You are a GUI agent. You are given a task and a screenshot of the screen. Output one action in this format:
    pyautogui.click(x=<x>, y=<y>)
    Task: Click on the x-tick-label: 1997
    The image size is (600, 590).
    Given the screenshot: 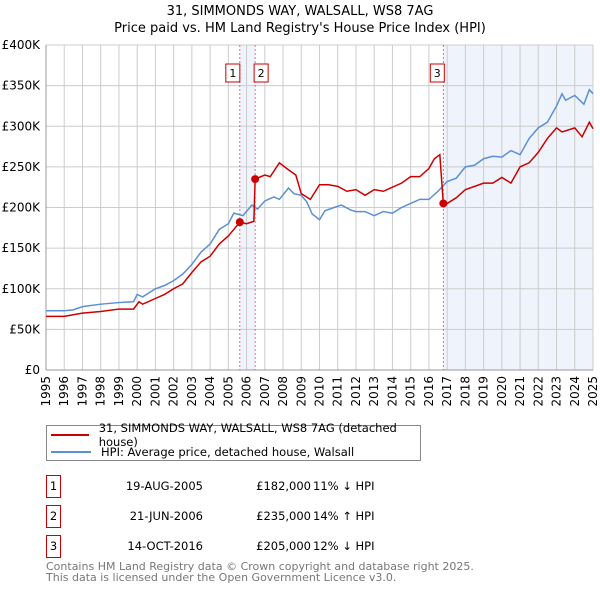 What is the action you would take?
    pyautogui.click(x=82, y=391)
    